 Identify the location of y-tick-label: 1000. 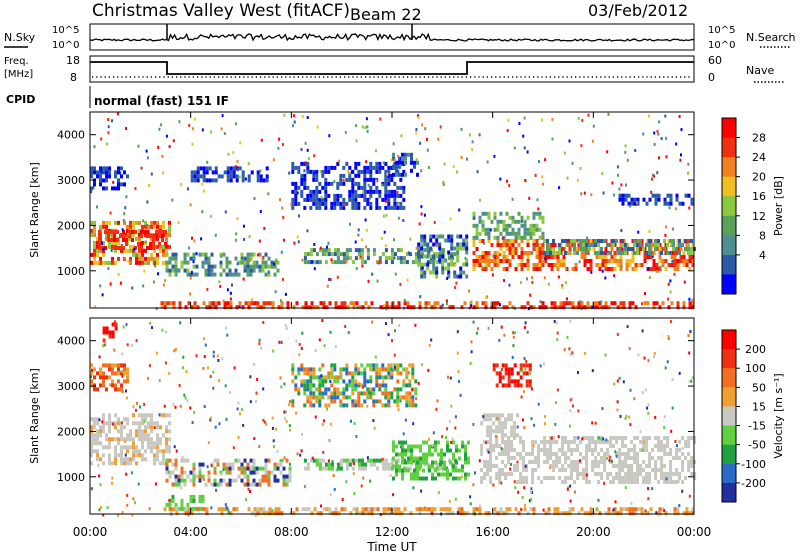
(71, 271).